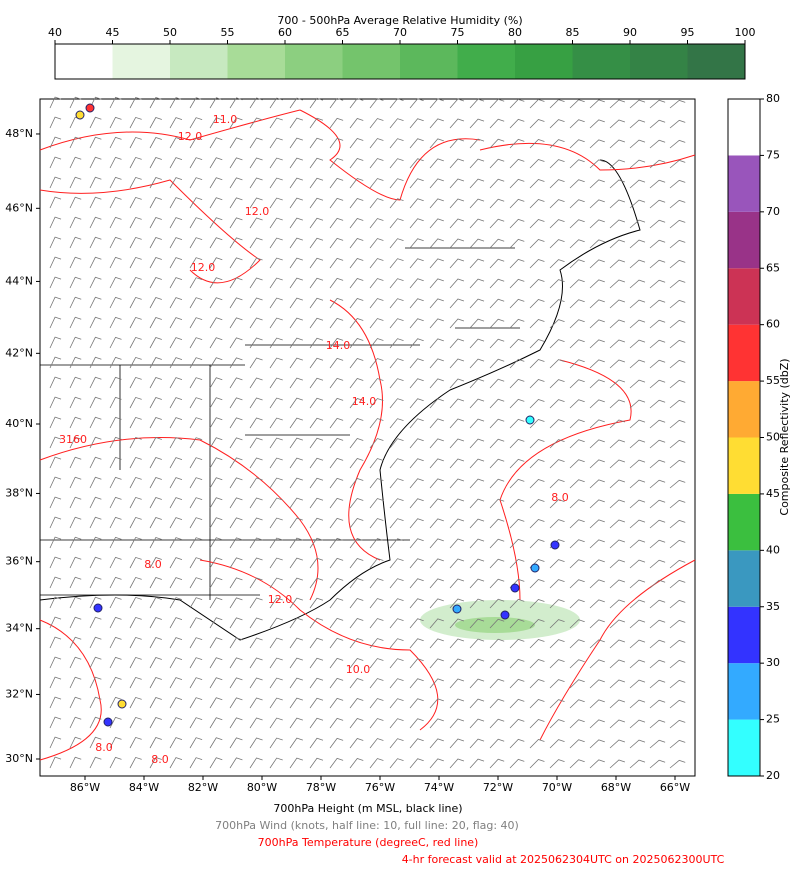 This screenshot has width=800, height=879. I want to click on caption: 700hPa Height (m MSL, black line), so click(367, 808).